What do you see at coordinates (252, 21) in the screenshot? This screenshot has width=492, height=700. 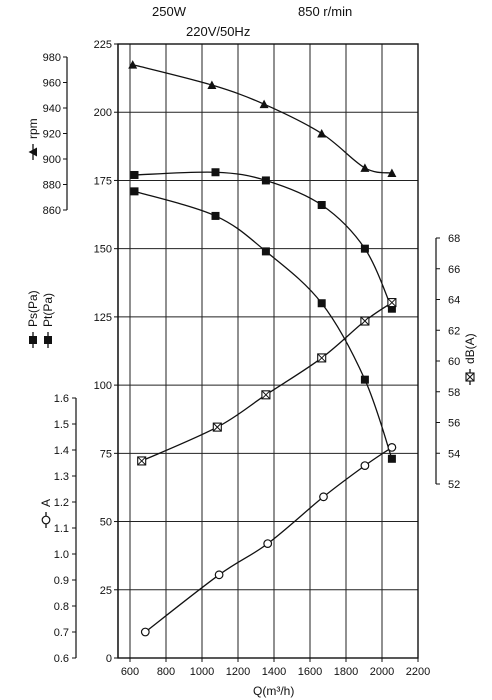 I see `chart-header: 250W 220V/50Hz 850 r/min` at bounding box center [252, 21].